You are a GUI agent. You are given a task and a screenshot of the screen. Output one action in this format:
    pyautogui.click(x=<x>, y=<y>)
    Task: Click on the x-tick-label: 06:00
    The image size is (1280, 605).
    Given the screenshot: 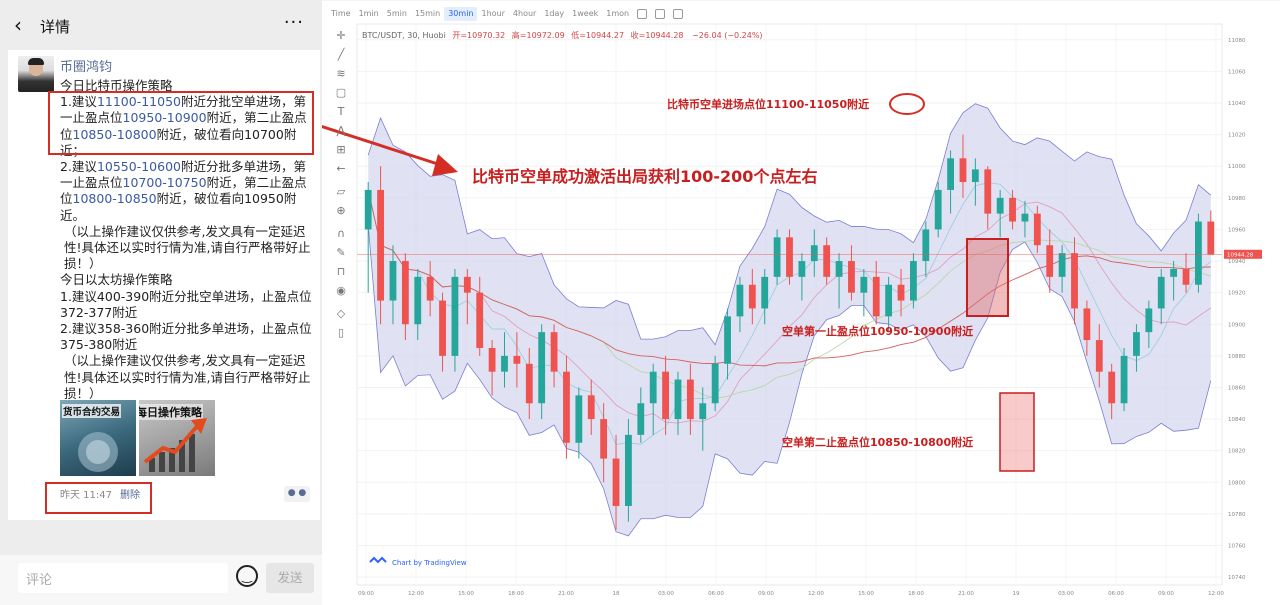 What is the action you would take?
    pyautogui.click(x=716, y=594)
    